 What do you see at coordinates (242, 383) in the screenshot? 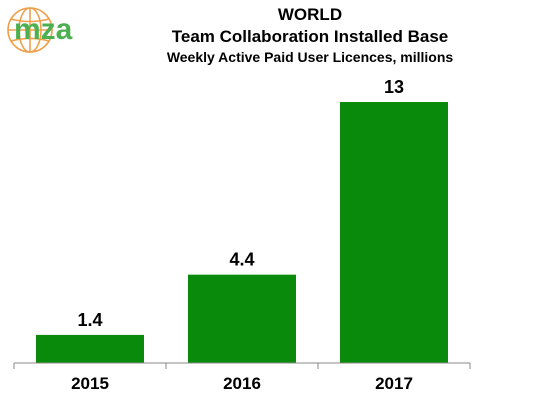
I see `x-tick-label-2016: 2016` at bounding box center [242, 383].